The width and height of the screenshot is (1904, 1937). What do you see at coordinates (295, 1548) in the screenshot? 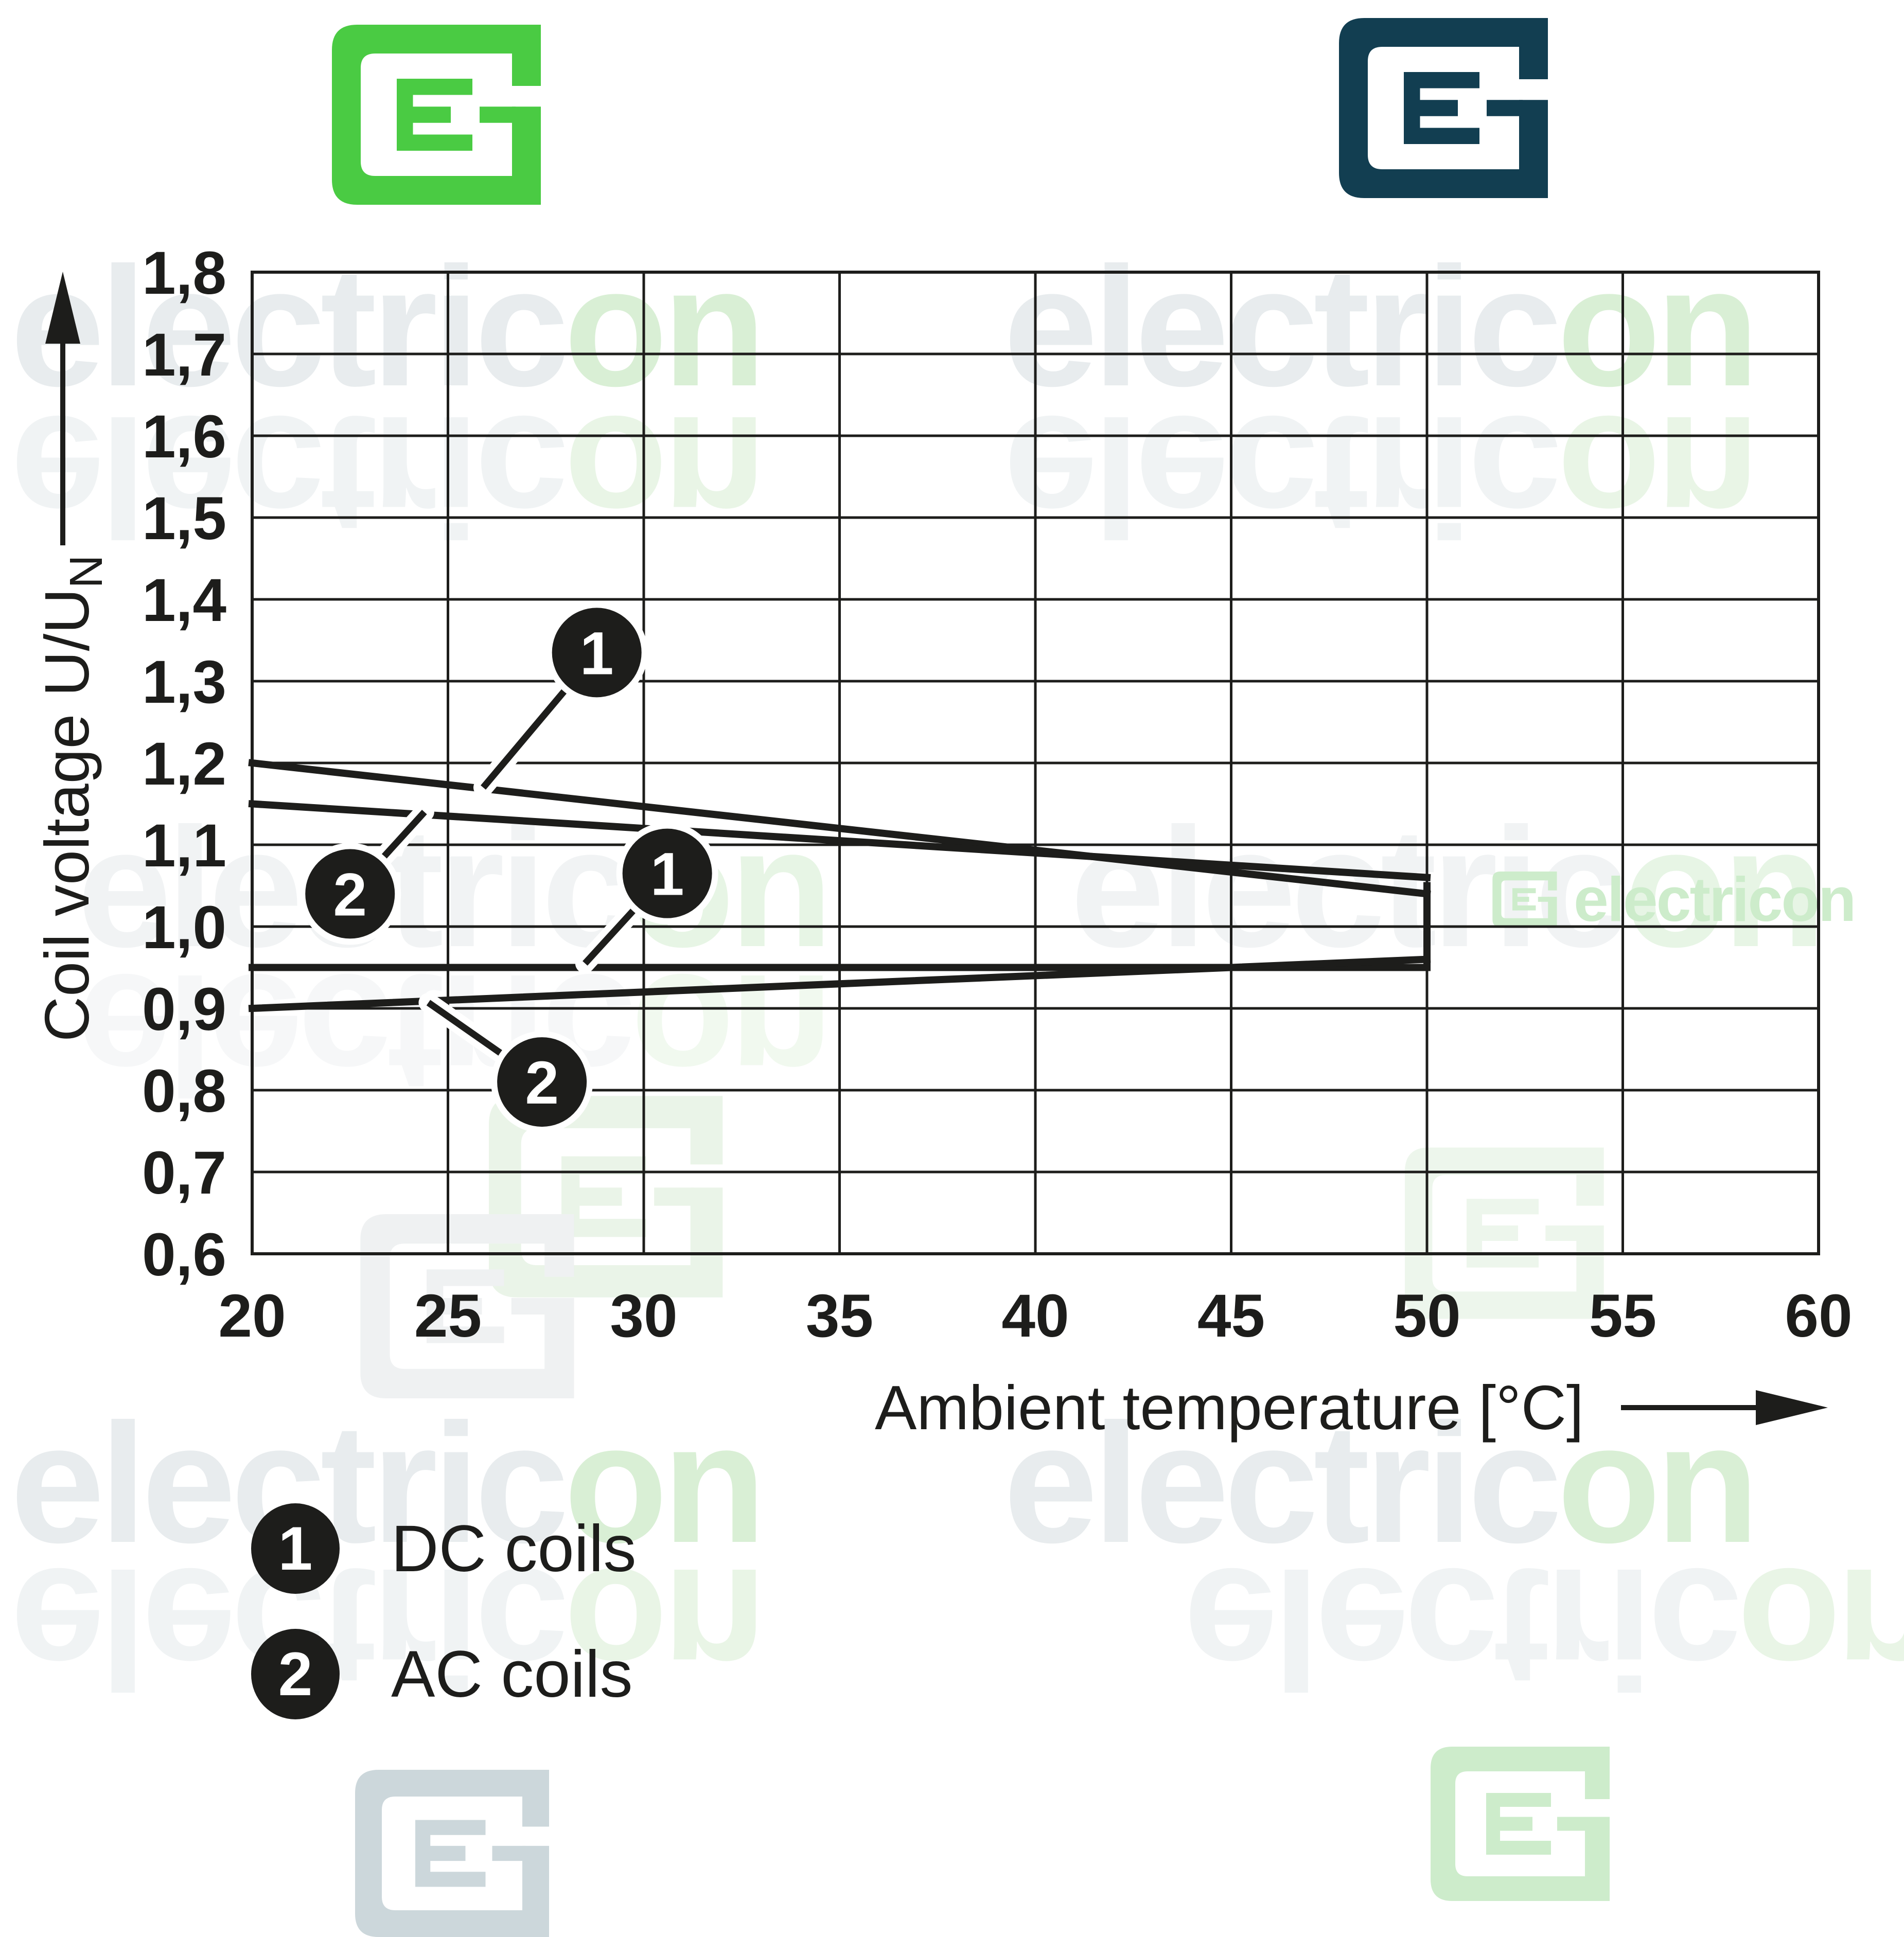
I see `legend-marker-1: 1` at bounding box center [295, 1548].